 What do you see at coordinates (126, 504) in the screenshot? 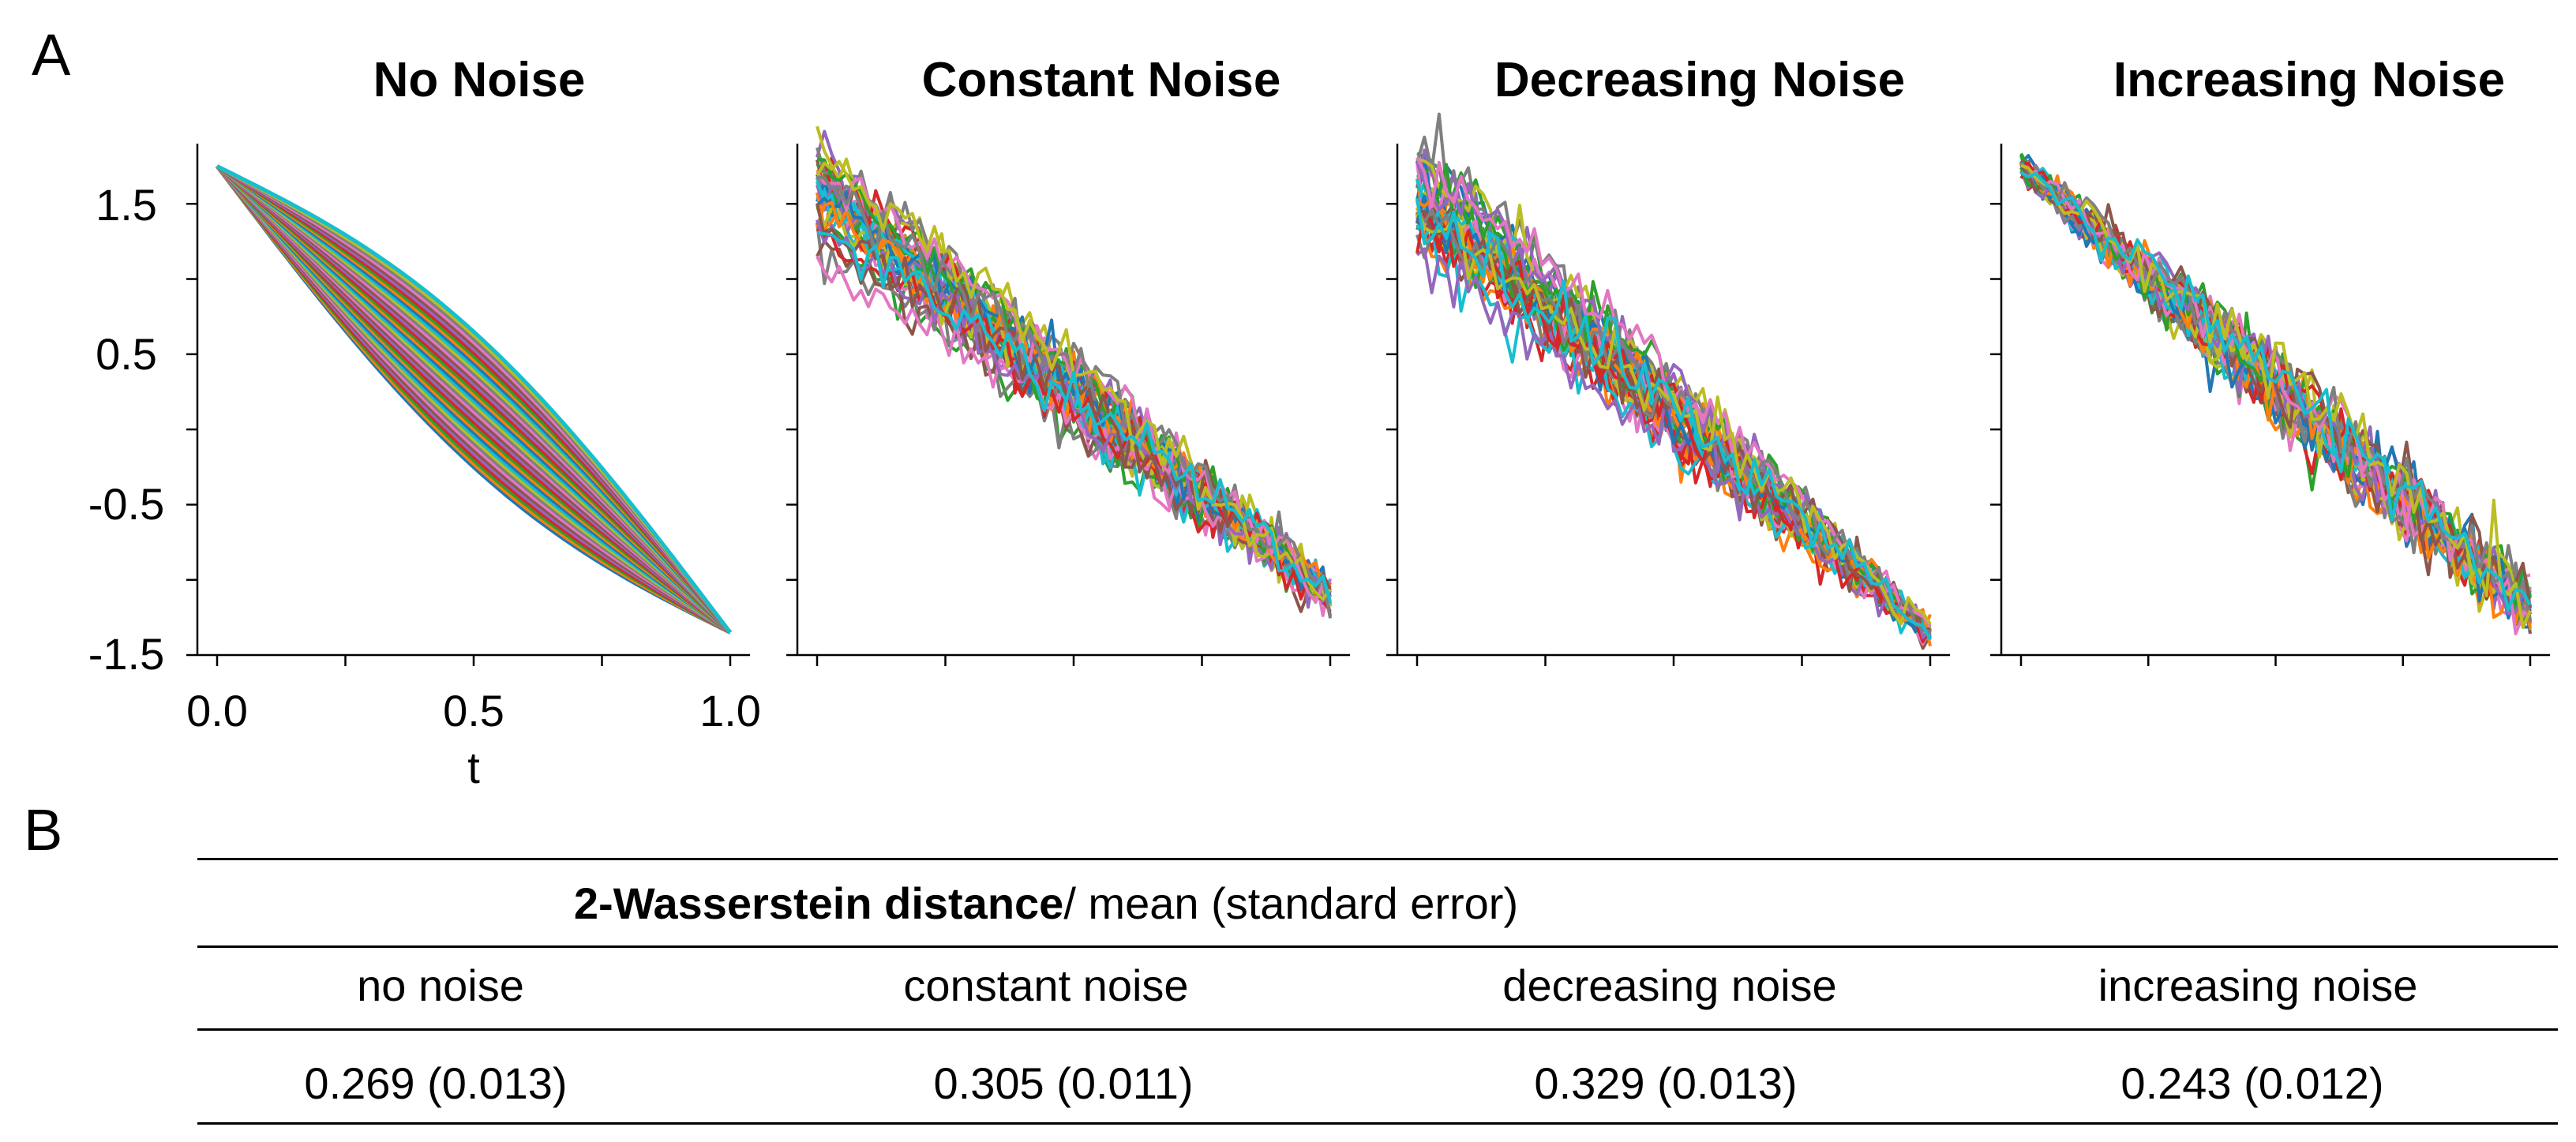
I see `y-tick-label: -0.5` at bounding box center [126, 504].